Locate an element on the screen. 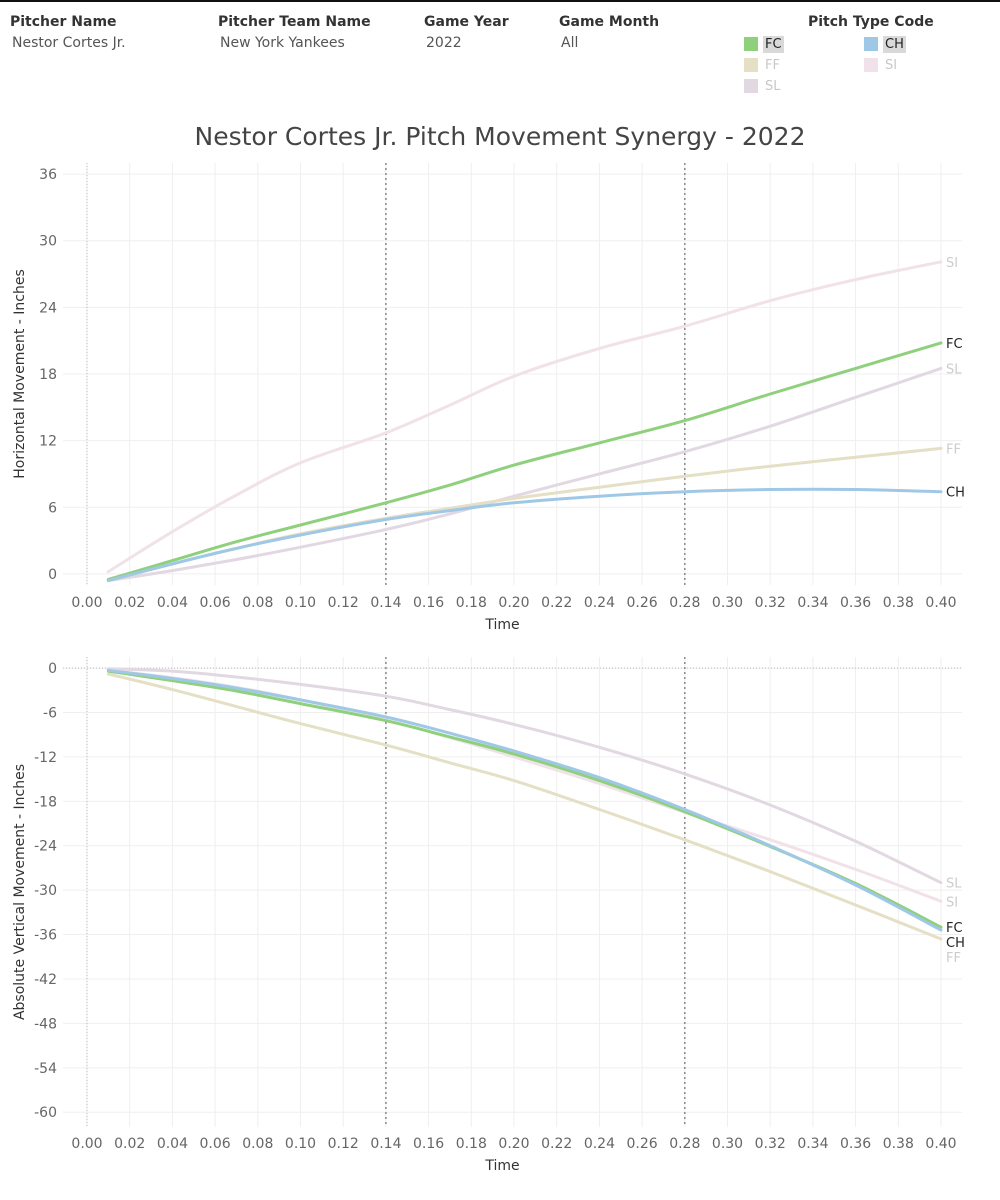 This screenshot has width=1000, height=1200. x-tick-label: 0.18 is located at coordinates (471, 1144).